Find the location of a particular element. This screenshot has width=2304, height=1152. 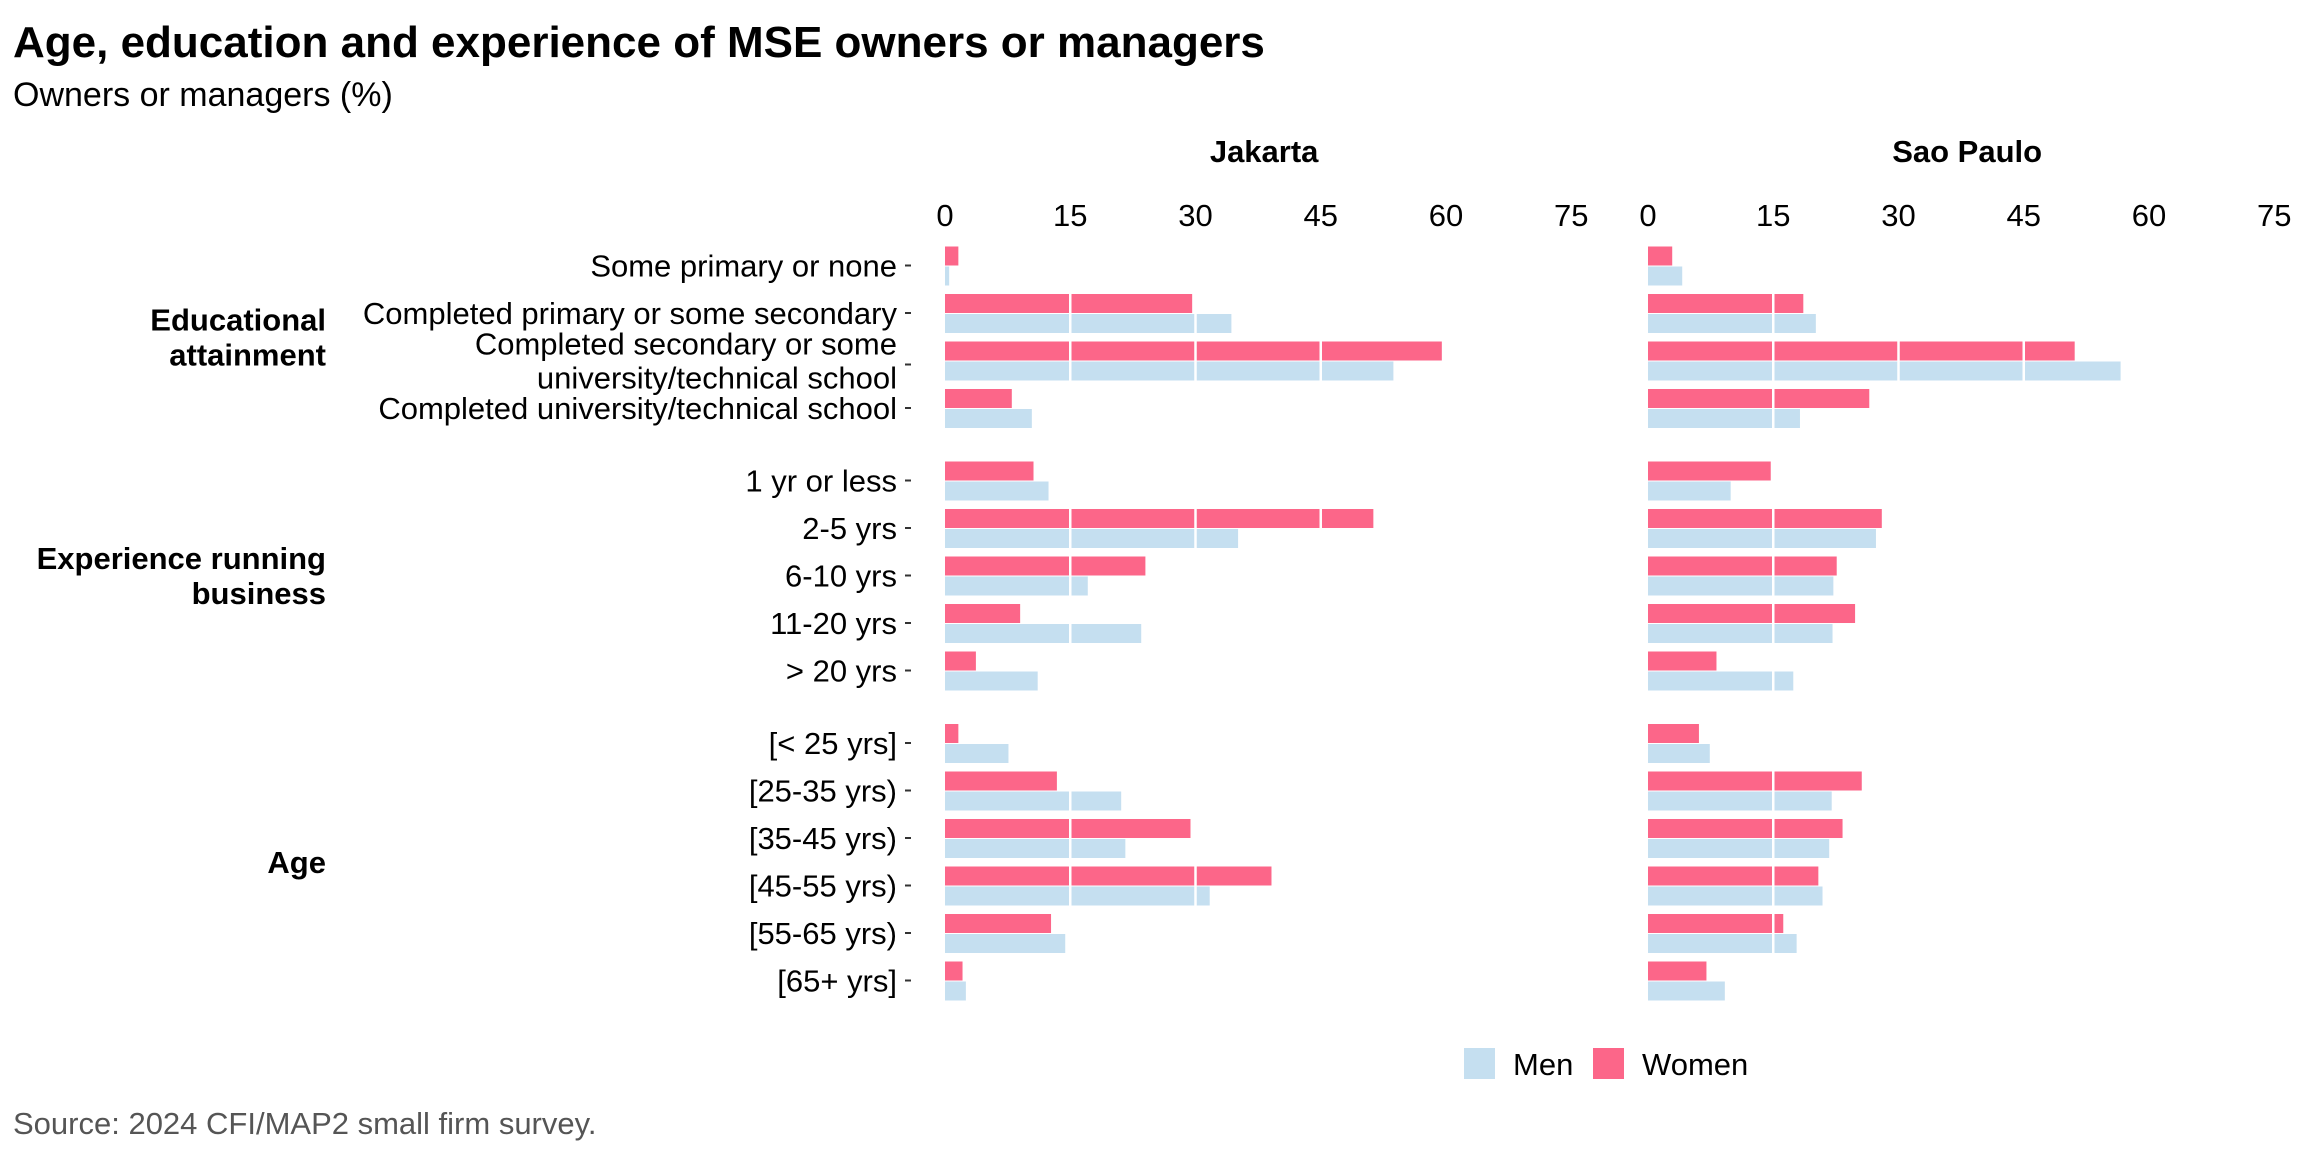

bar-women-11-20-yrs is located at coordinates (983, 613).